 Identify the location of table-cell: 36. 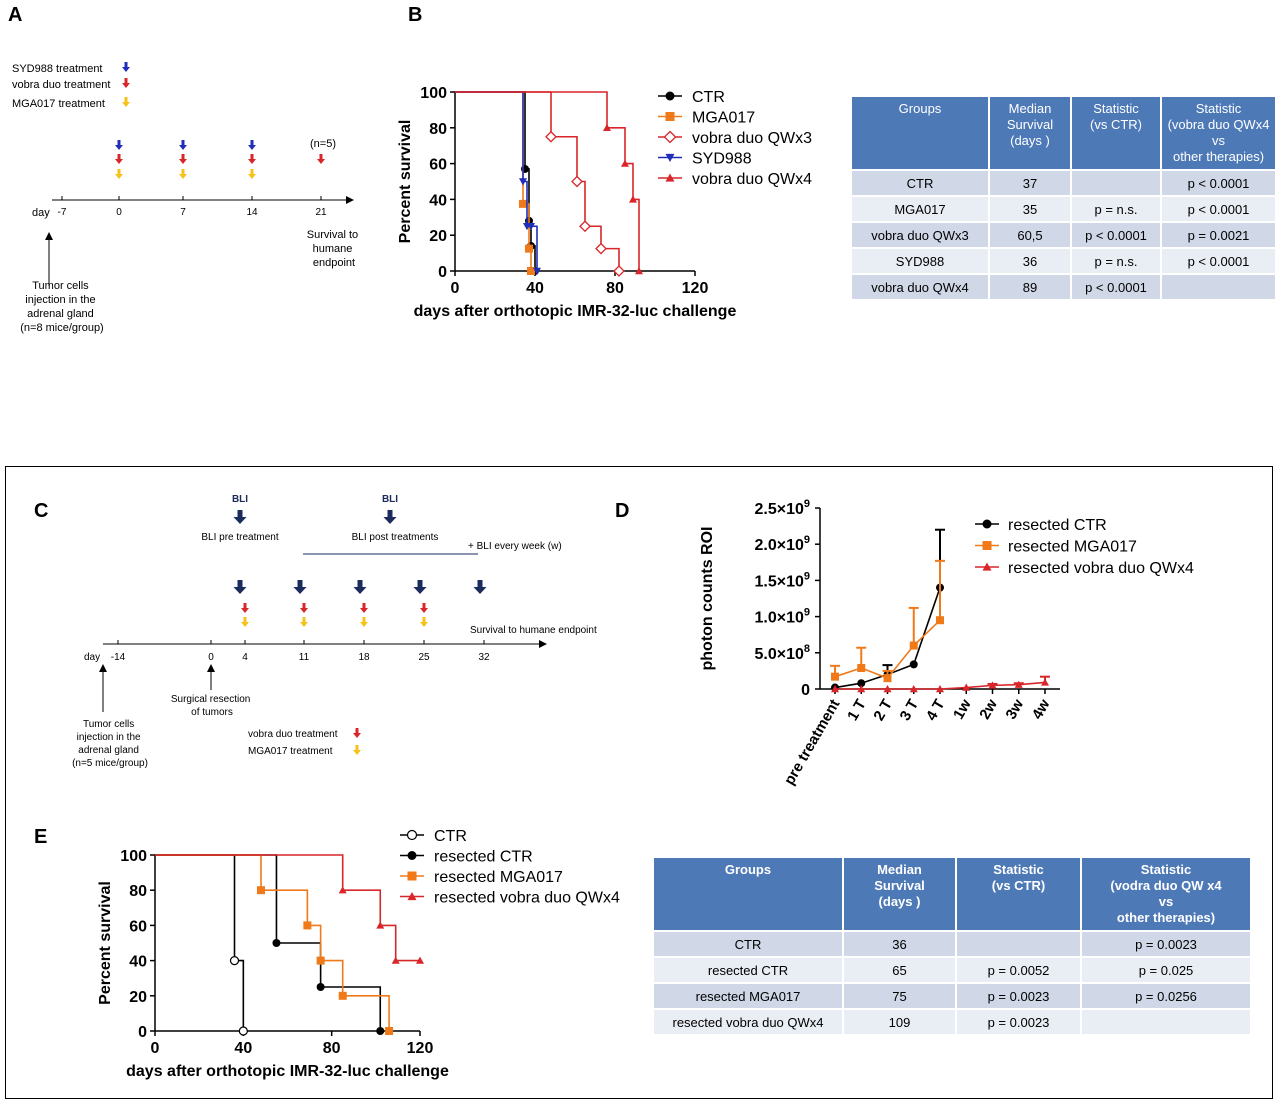
(899, 944).